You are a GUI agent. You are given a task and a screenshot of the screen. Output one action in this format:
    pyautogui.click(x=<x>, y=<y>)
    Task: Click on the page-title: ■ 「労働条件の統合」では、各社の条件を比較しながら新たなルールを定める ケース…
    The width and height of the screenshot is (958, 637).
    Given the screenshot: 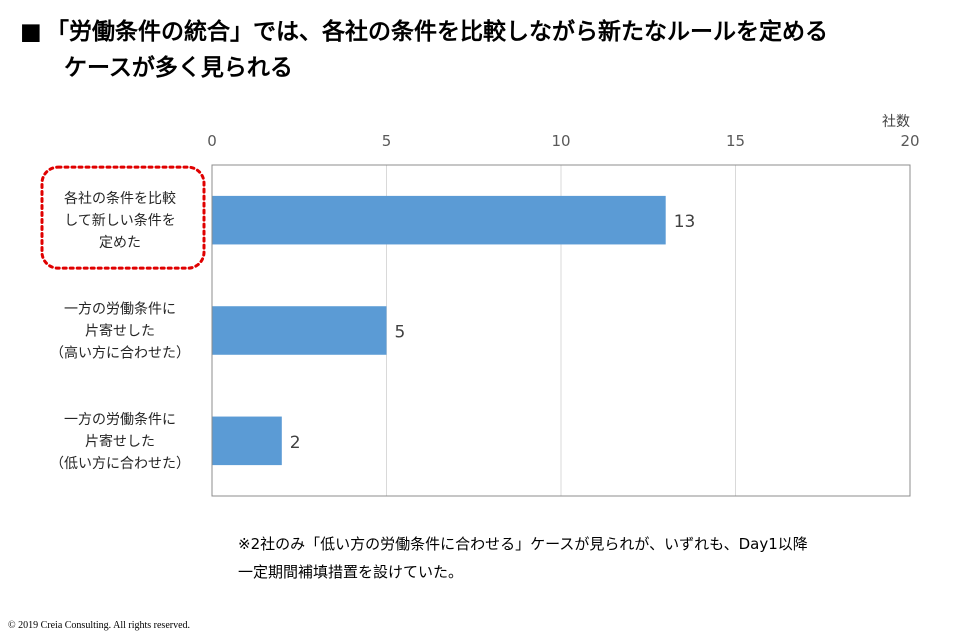 What is the action you would take?
    pyautogui.click(x=480, y=50)
    